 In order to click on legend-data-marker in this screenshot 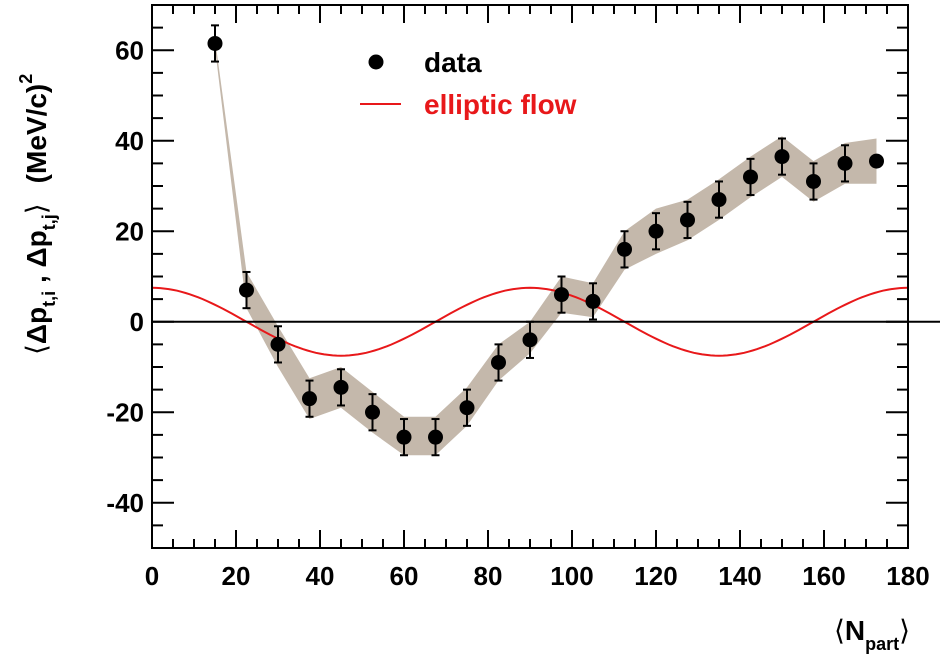, I will do `click(376, 62)`.